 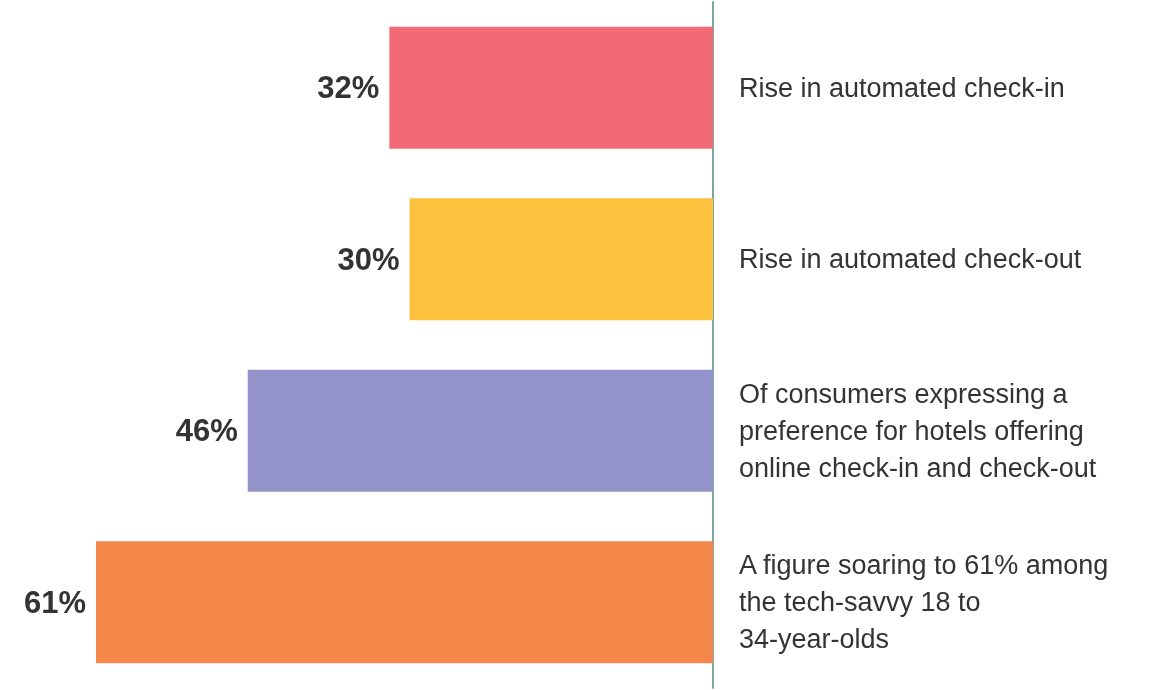 What do you see at coordinates (206, 431) in the screenshot?
I see `data-label: 46%` at bounding box center [206, 431].